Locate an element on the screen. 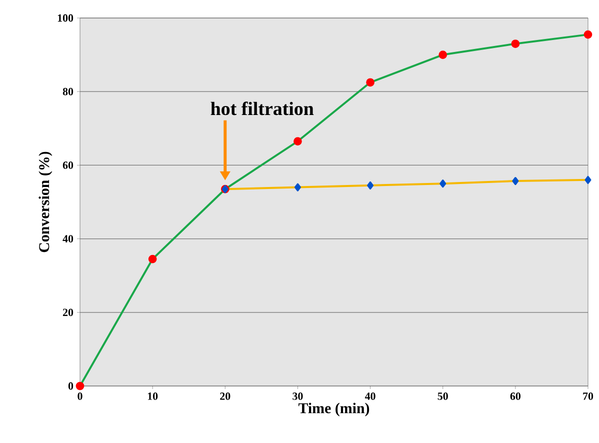 The image size is (599, 443). y-tick-label: 80 is located at coordinates (68, 92).